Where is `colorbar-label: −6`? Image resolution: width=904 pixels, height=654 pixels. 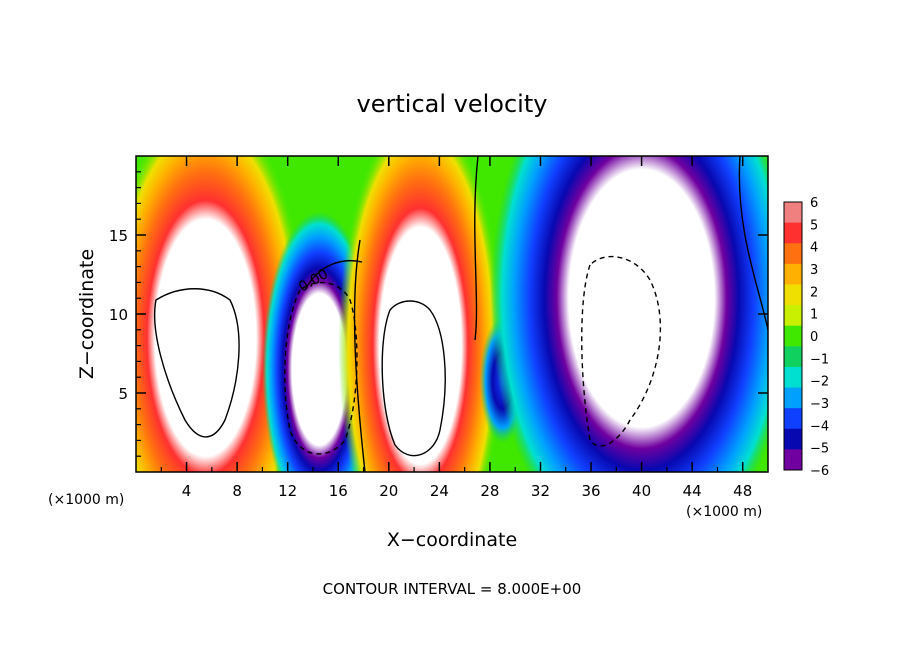 colorbar-label: −6 is located at coordinates (819, 471).